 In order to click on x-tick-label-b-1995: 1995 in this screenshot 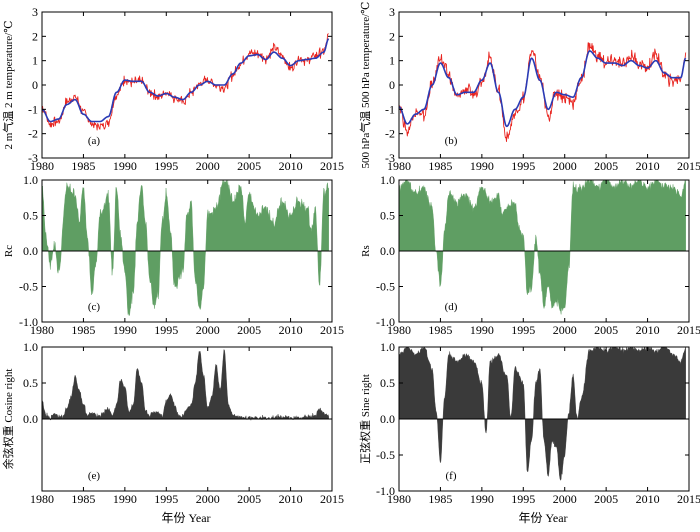, I will do `click(523, 166)`.